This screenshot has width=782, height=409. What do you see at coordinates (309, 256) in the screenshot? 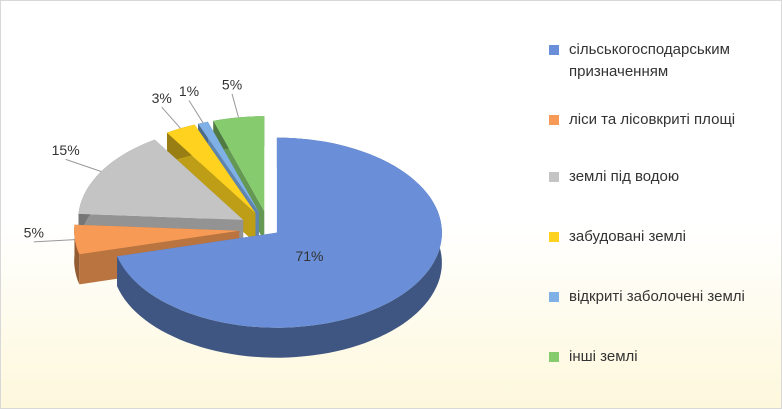
I see `data-label: 71%` at bounding box center [309, 256].